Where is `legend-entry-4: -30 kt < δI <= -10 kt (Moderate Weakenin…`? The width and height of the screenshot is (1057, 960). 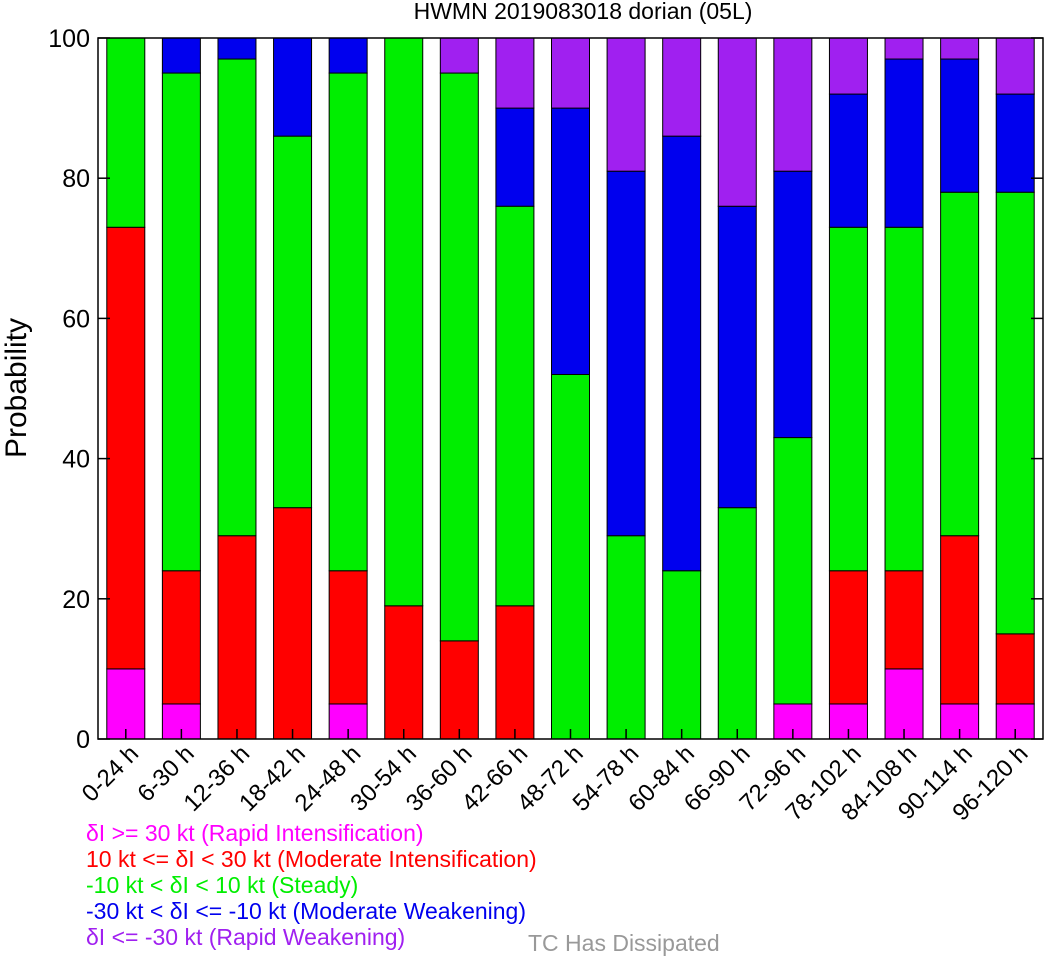 legend-entry-4: -30 kt < δI <= -10 kt (Moderate Weakenin… is located at coordinates (306, 911).